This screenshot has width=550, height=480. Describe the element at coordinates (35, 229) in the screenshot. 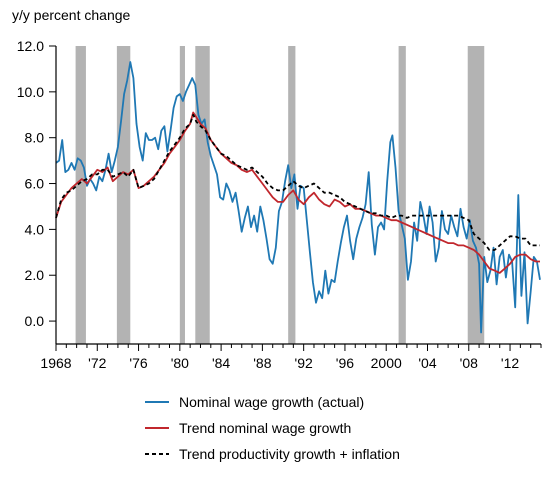

I see `y-tick-label-2: 4.0` at that location.